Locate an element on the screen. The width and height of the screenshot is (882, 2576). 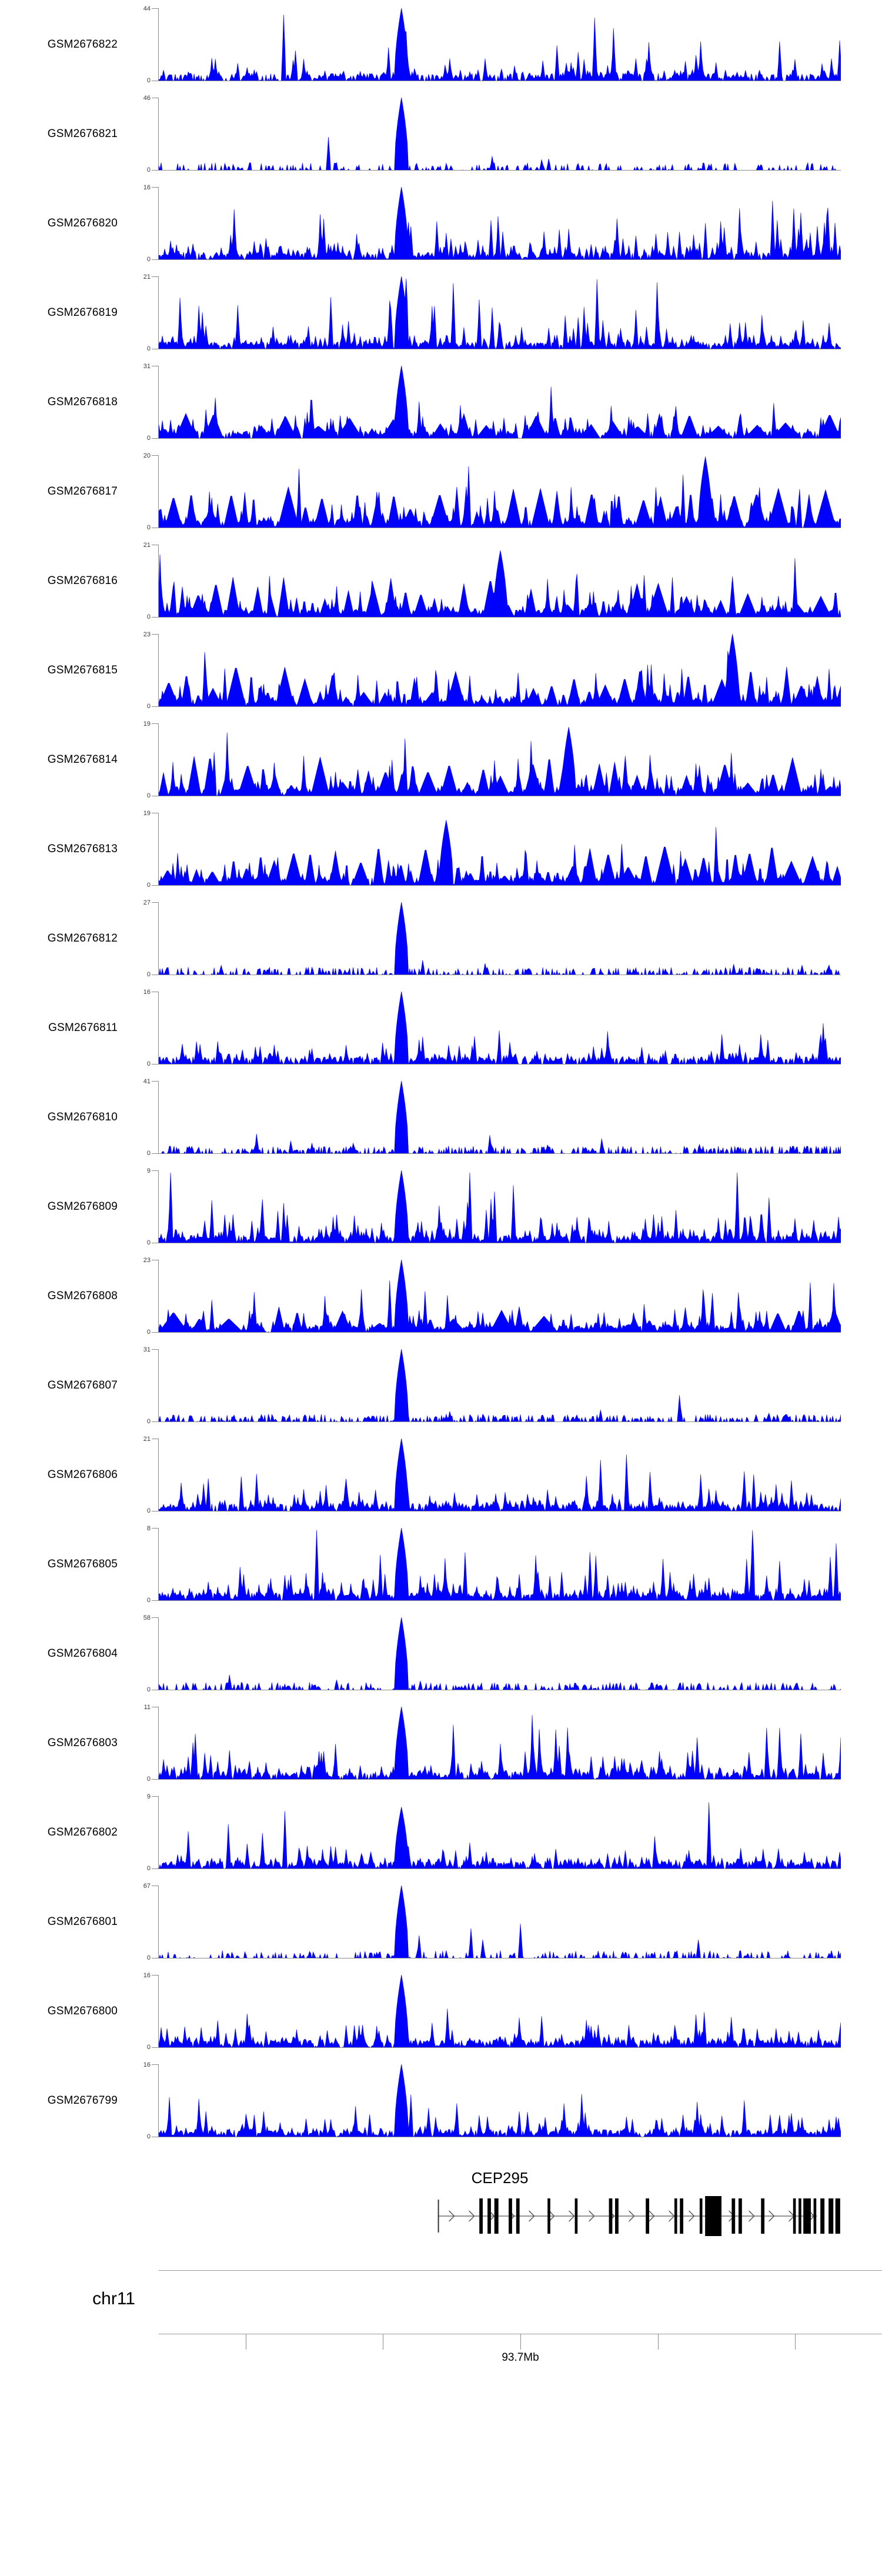
track-y-axis: 67 0 is located at coordinates (151, 1922).